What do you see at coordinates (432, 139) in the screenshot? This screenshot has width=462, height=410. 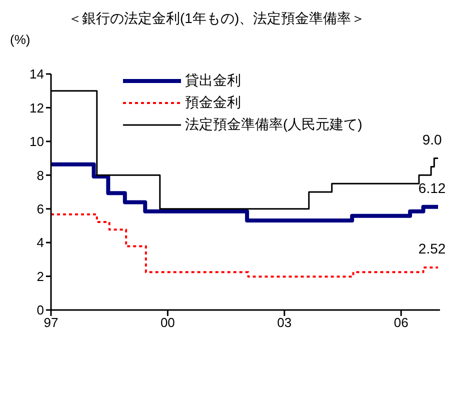 I see `data-label: 9.0` at bounding box center [432, 139].